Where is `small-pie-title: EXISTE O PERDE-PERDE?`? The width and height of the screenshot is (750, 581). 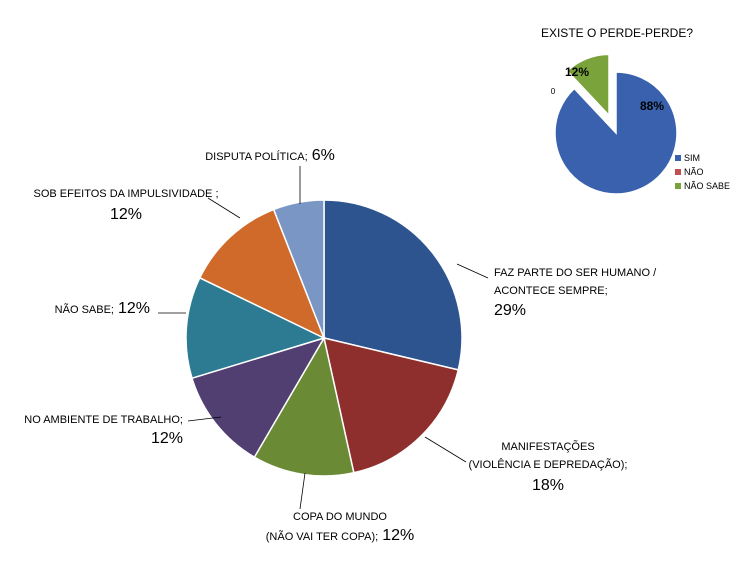 small-pie-title: EXISTE O PERDE-PERDE? is located at coordinates (617, 33).